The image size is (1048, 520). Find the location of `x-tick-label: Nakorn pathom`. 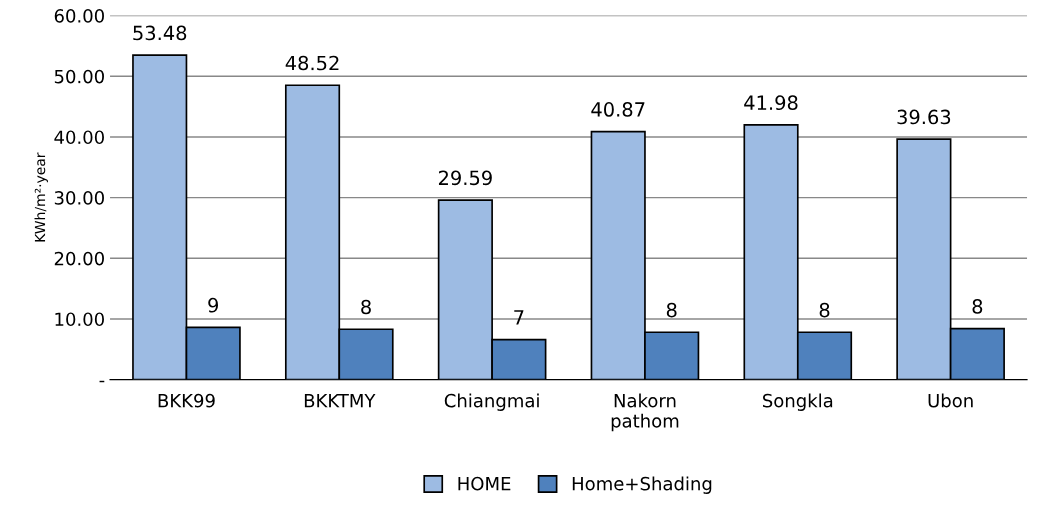

x-tick-label: Nakorn pathom is located at coordinates (645, 412).